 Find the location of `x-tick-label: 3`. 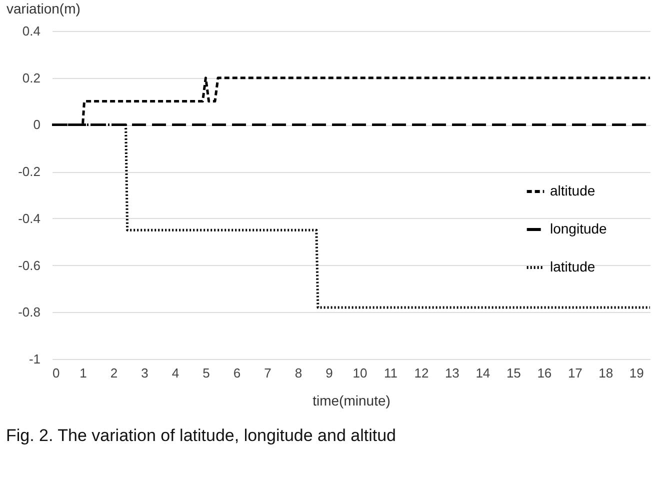

x-tick-label: 3 is located at coordinates (144, 373).